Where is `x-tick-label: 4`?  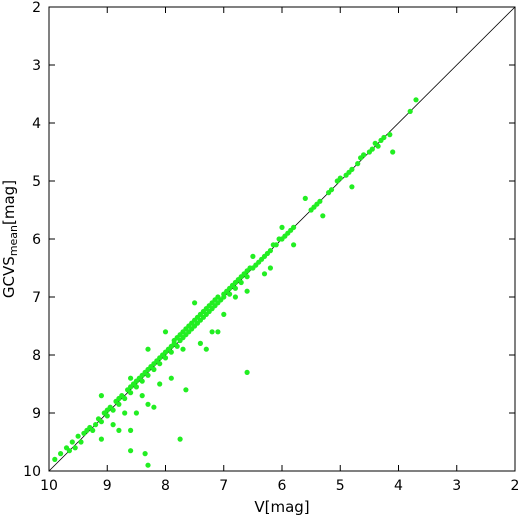
x-tick-label: 4 is located at coordinates (398, 486).